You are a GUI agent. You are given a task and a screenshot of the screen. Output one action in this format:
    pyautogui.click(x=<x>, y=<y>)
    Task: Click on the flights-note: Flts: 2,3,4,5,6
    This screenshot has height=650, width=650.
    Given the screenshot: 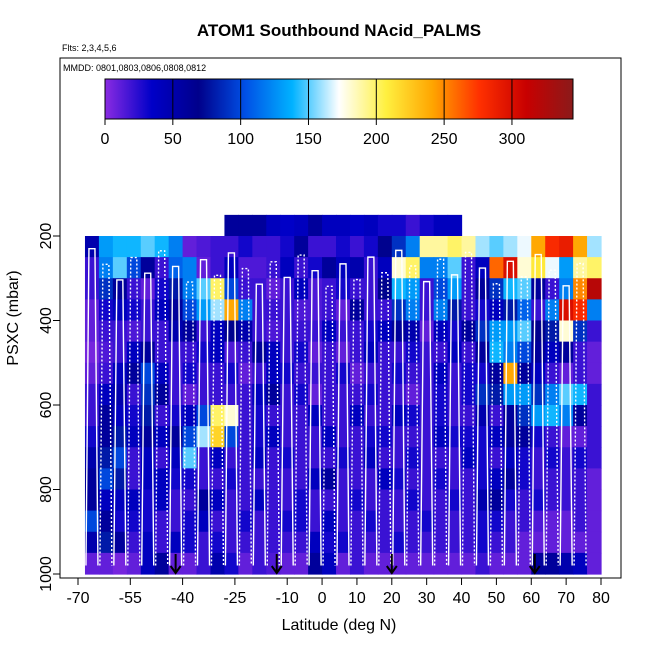 What is the action you would take?
    pyautogui.click(x=89, y=48)
    